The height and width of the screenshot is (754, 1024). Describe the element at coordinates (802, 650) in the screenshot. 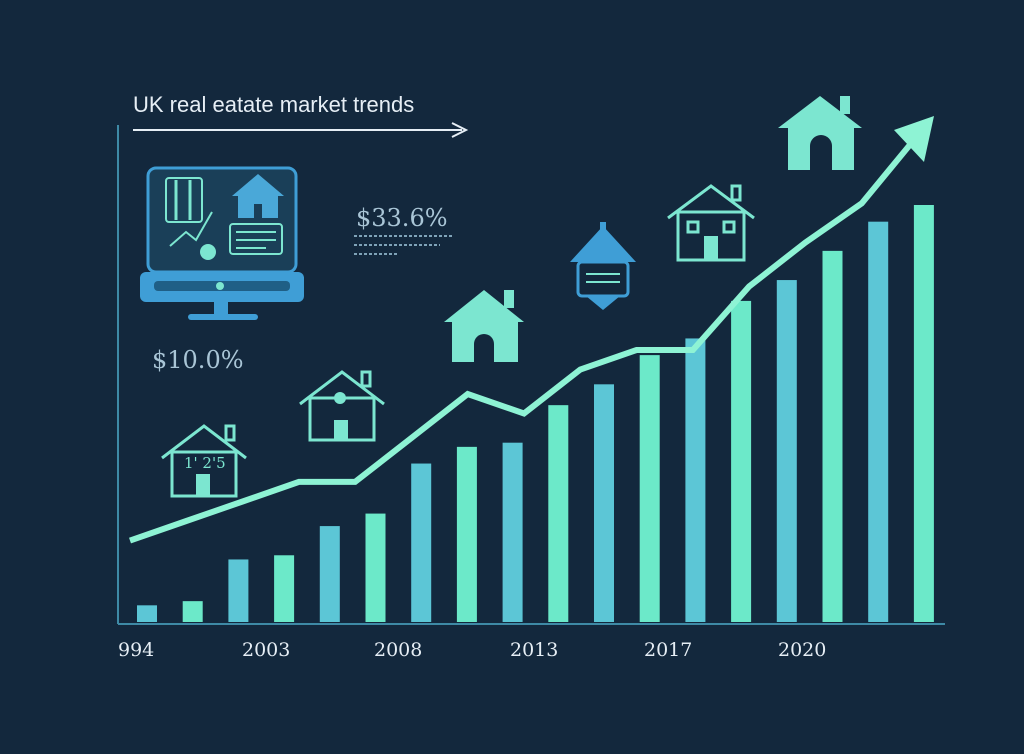

I see `x-tick-label: 2020` at that location.